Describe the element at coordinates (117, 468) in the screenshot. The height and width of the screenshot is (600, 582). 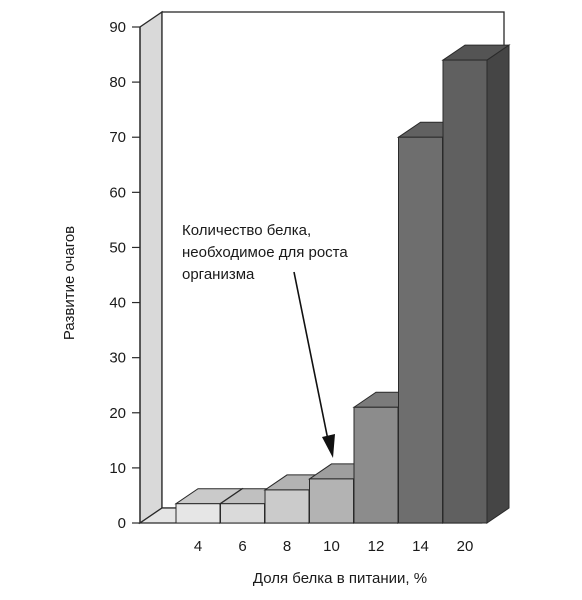
I see `y-tick-label: 10` at that location.